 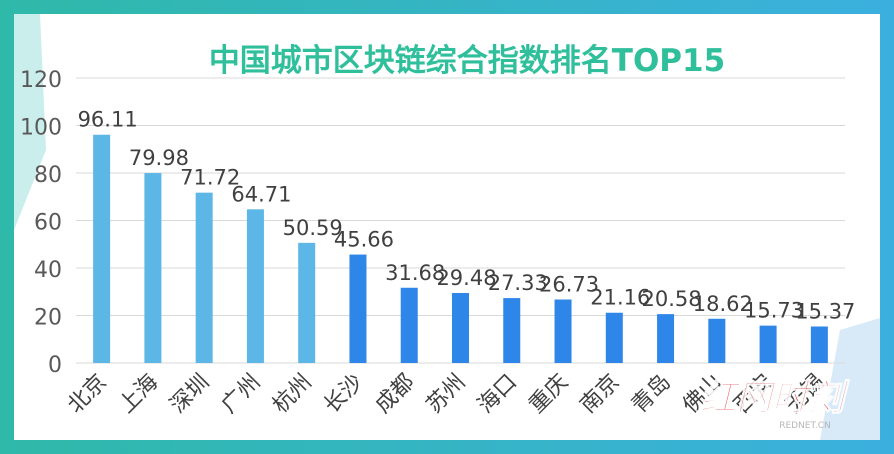 I want to click on chart-title: 中国城市区块链综合指数排名TOP15, so click(x=467, y=61).